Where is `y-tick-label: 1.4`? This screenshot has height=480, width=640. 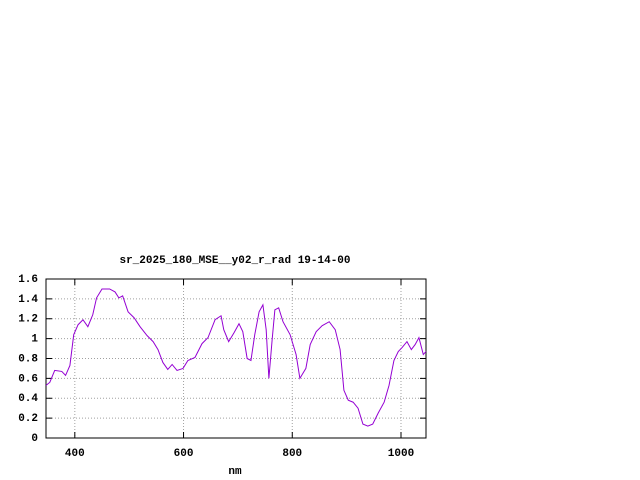 y-tick-label: 1.4 is located at coordinates (28, 300).